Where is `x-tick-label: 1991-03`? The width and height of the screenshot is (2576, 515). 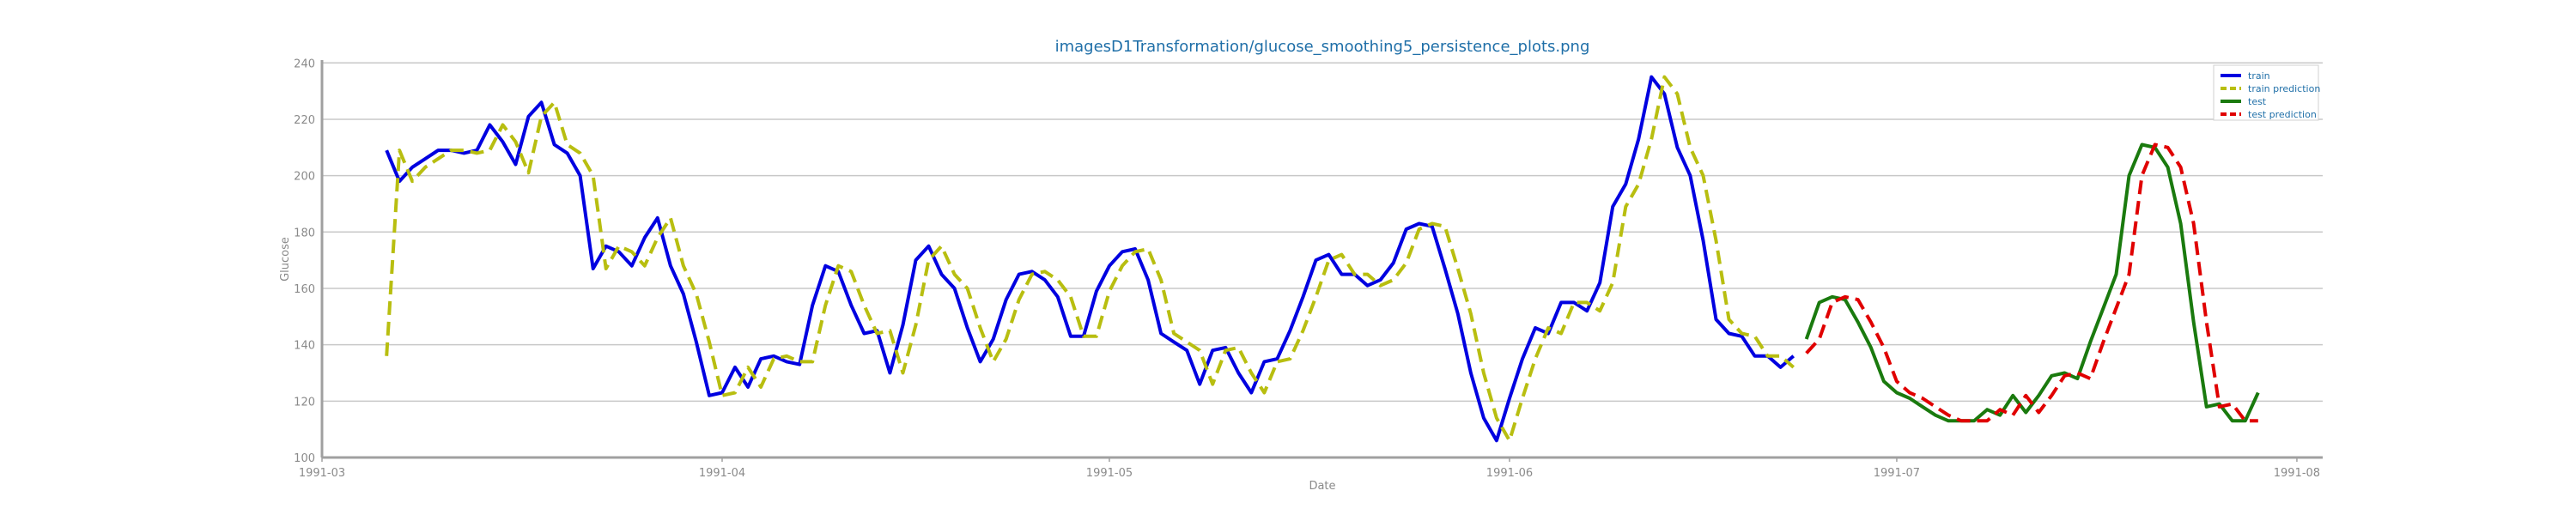 x-tick-label: 1991-03 is located at coordinates (322, 473).